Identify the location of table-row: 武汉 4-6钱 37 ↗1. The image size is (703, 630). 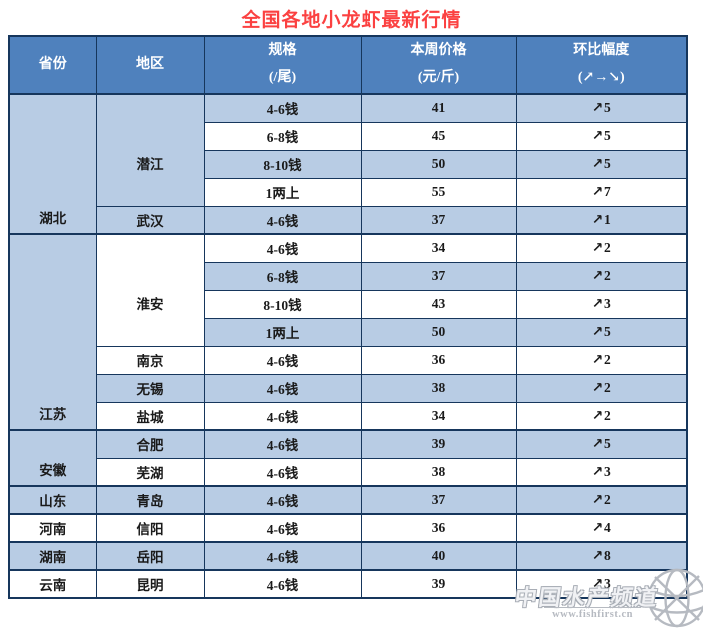
(348, 220).